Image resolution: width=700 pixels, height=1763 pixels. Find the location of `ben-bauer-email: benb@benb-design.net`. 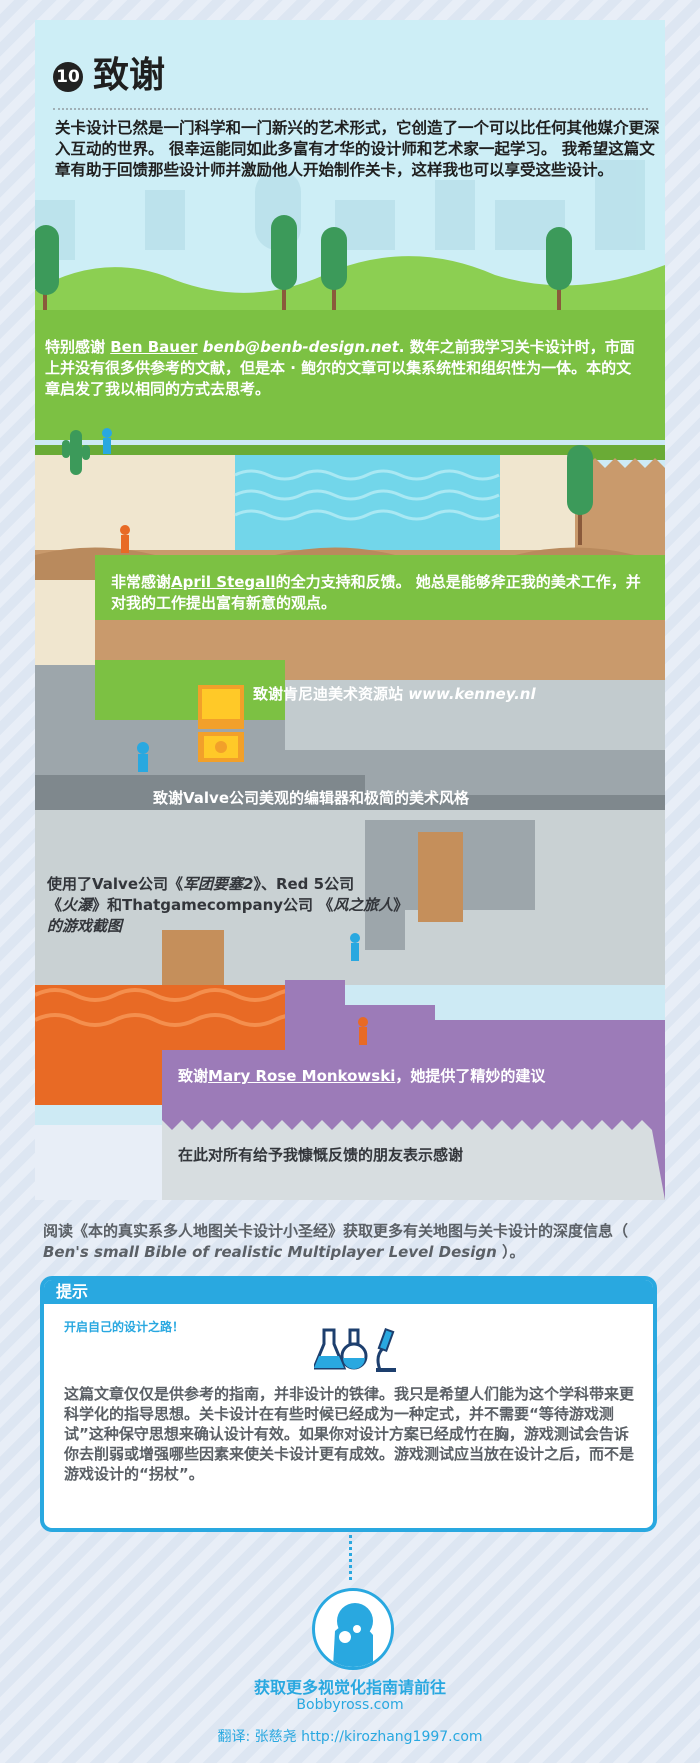

ben-bauer-email: benb@benb-design.net is located at coordinates (300, 347).